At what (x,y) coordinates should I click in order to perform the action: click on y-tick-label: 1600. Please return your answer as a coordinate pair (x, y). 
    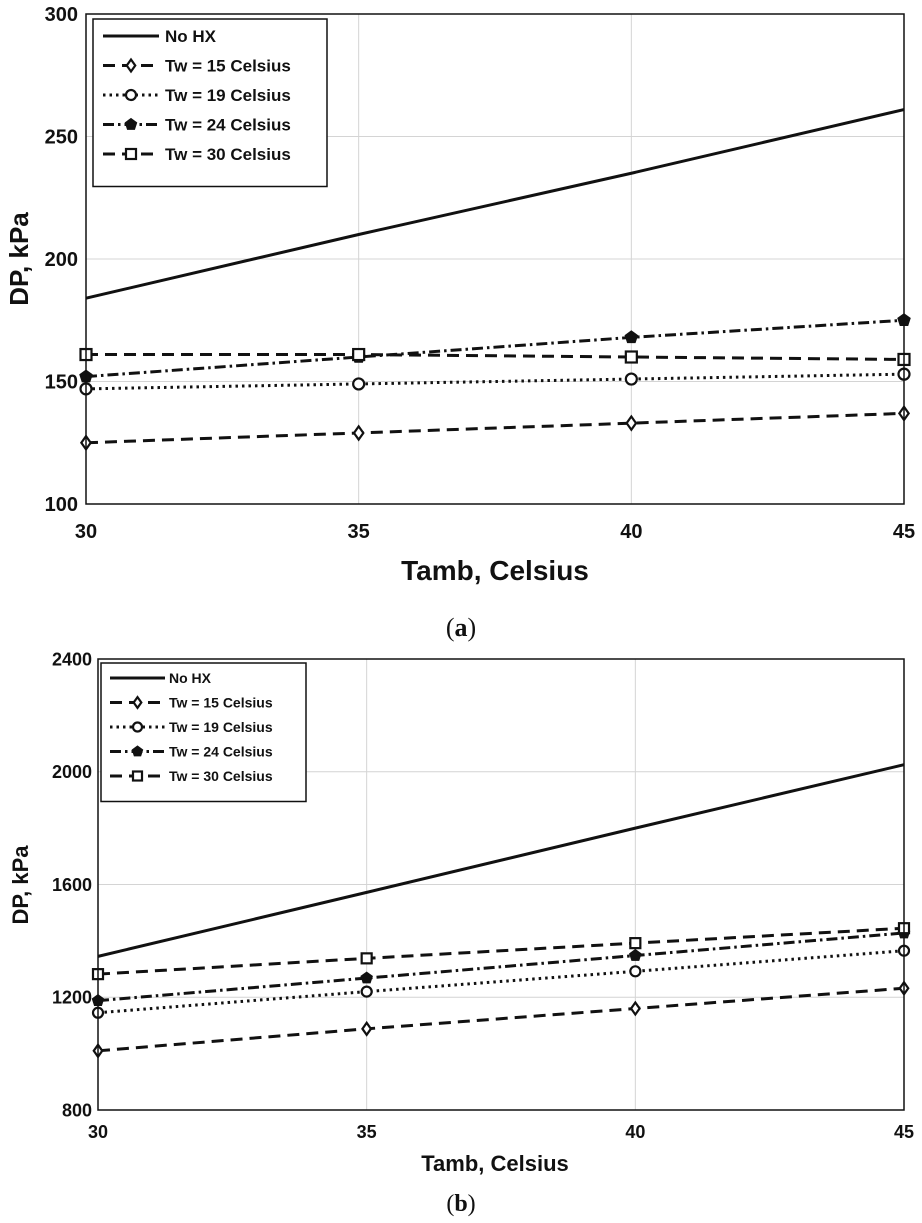
    Looking at the image, I should click on (72, 885).